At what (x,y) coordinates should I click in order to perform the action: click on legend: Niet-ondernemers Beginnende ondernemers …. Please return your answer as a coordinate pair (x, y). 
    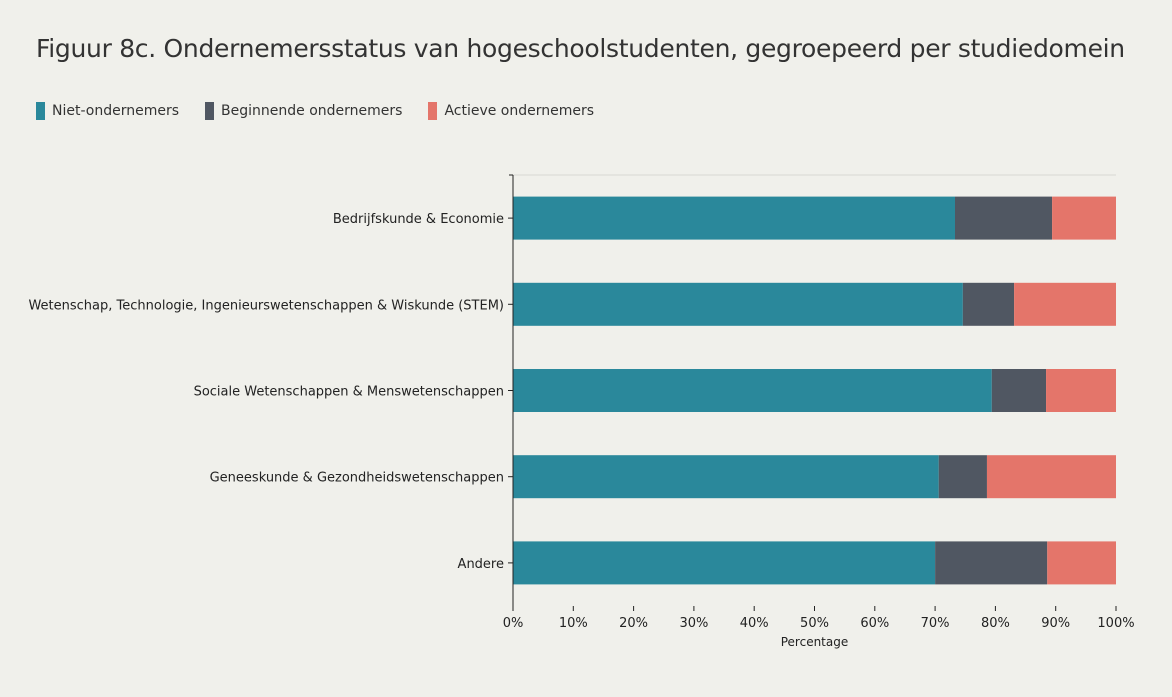
    Looking at the image, I should click on (315, 111).